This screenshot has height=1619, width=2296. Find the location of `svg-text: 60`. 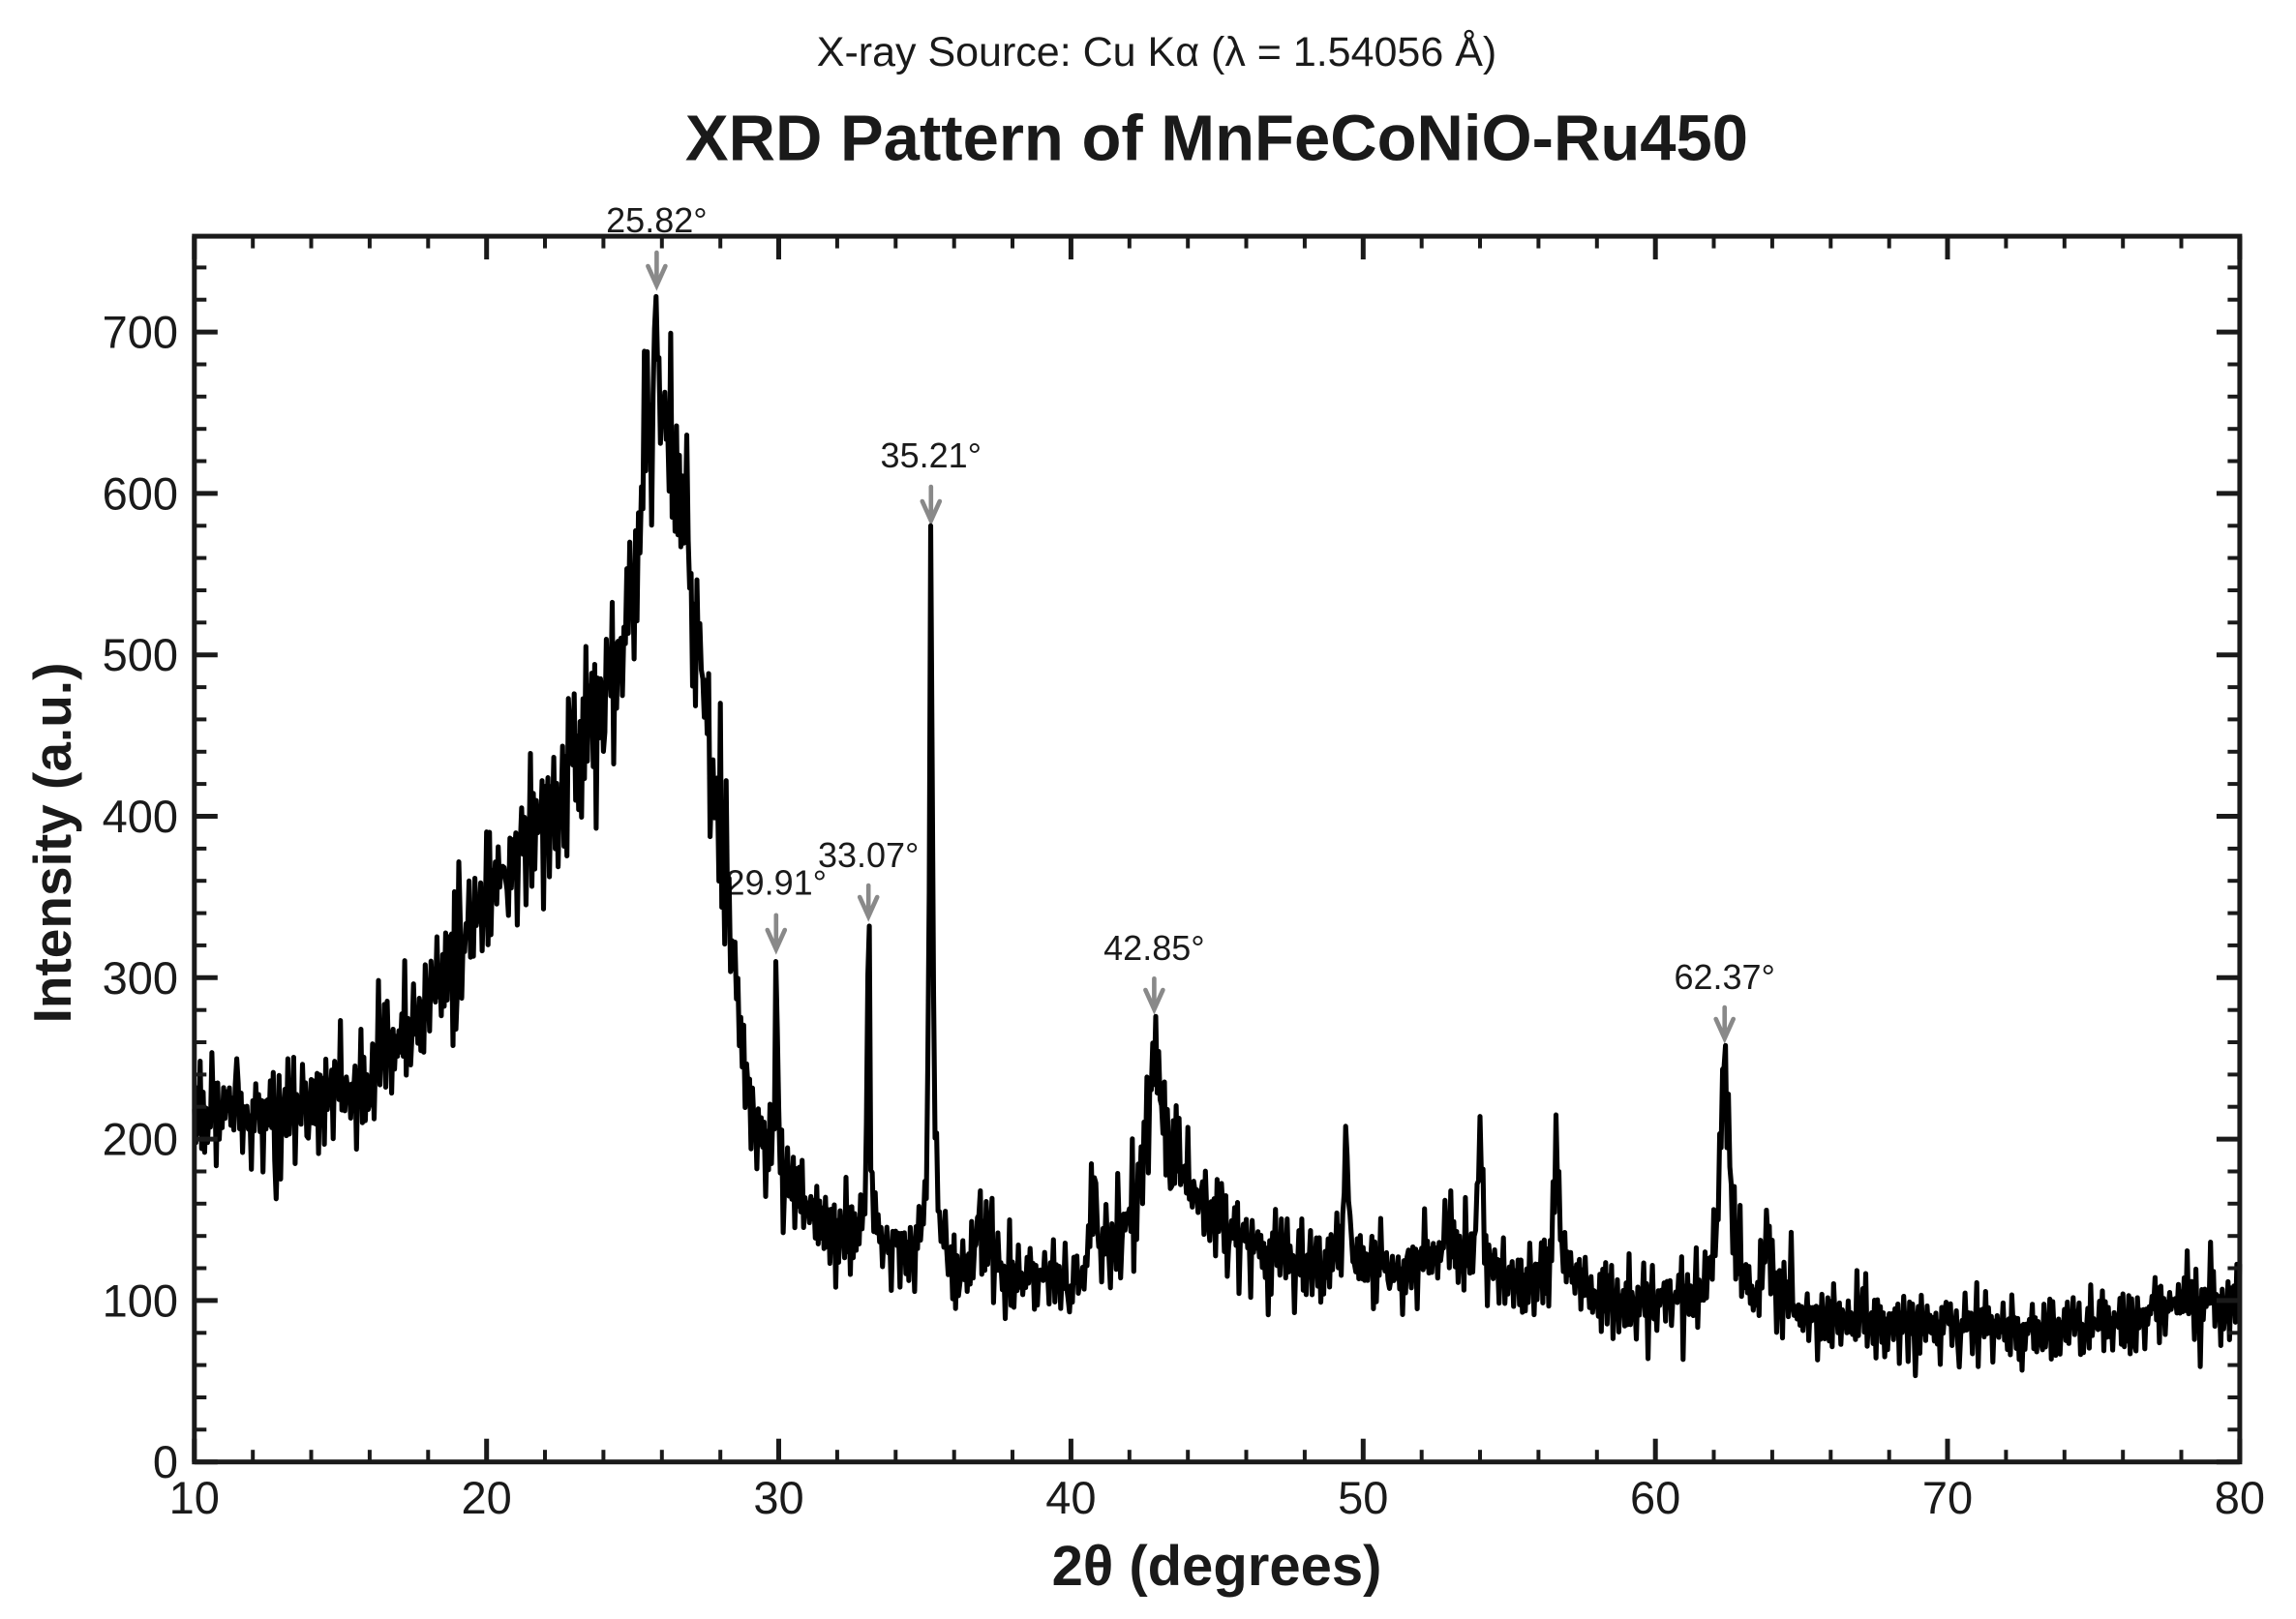

svg-text: 60 is located at coordinates (1655, 1497).